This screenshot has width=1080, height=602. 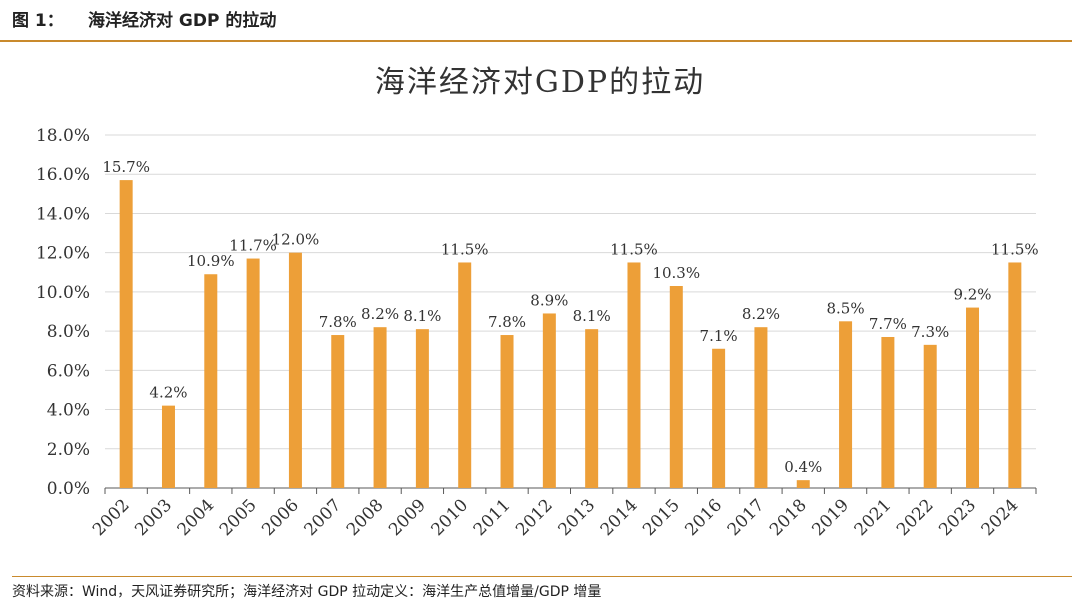 I want to click on y-tick-label: 6.0%, so click(x=68, y=371).